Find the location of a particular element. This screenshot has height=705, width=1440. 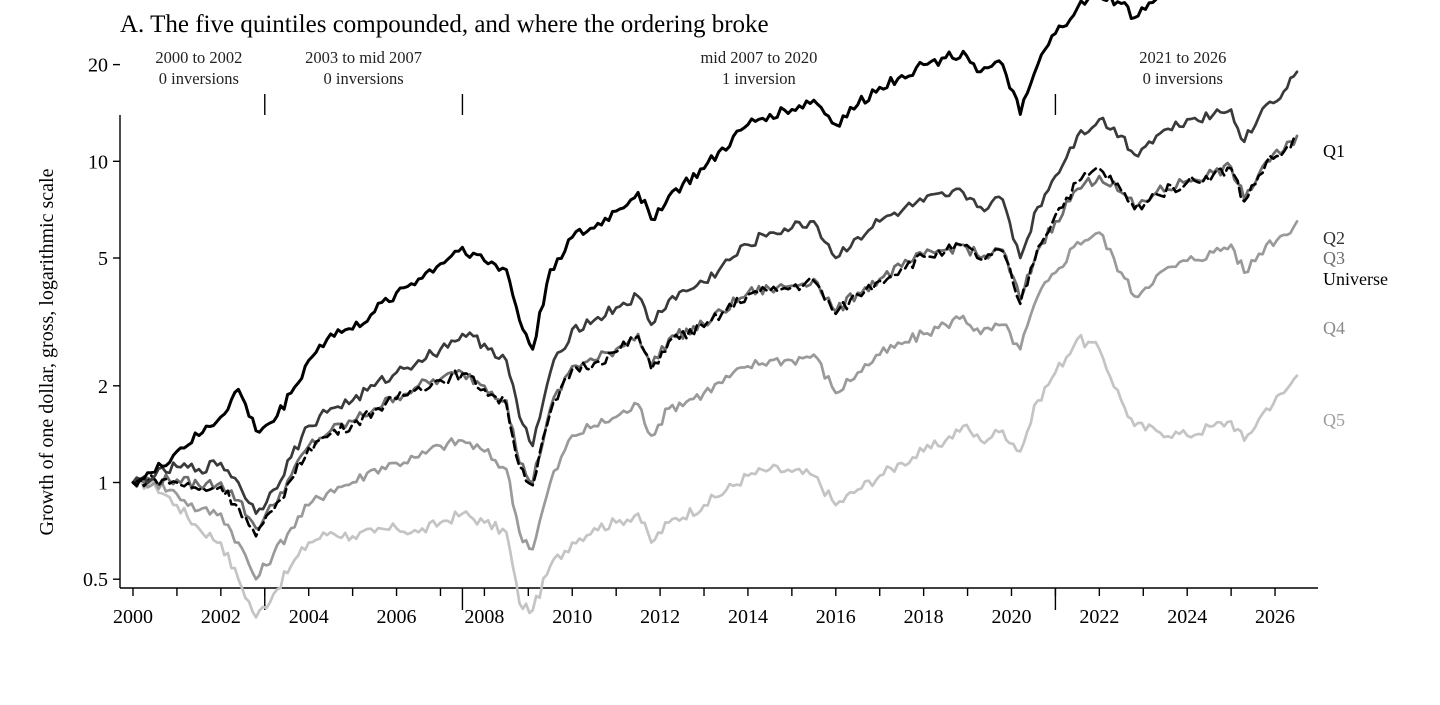

regime-inversion-count: 1 inversion is located at coordinates (759, 78).